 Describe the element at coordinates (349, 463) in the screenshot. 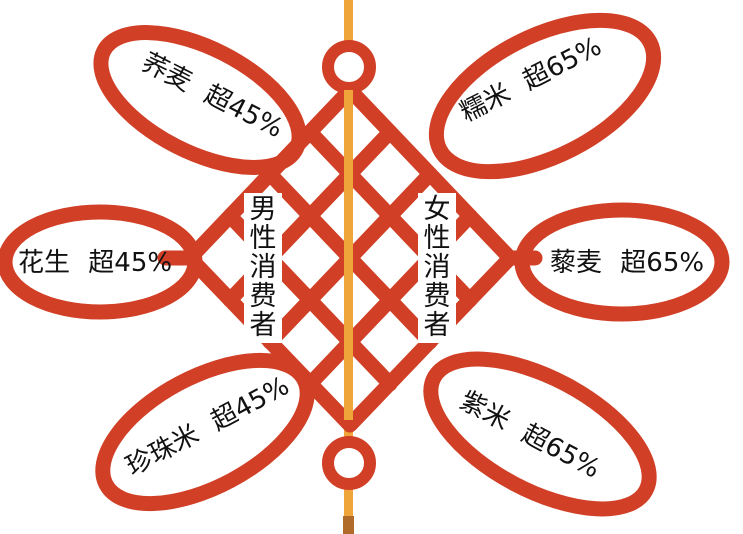

I see `bottom-ring` at that location.